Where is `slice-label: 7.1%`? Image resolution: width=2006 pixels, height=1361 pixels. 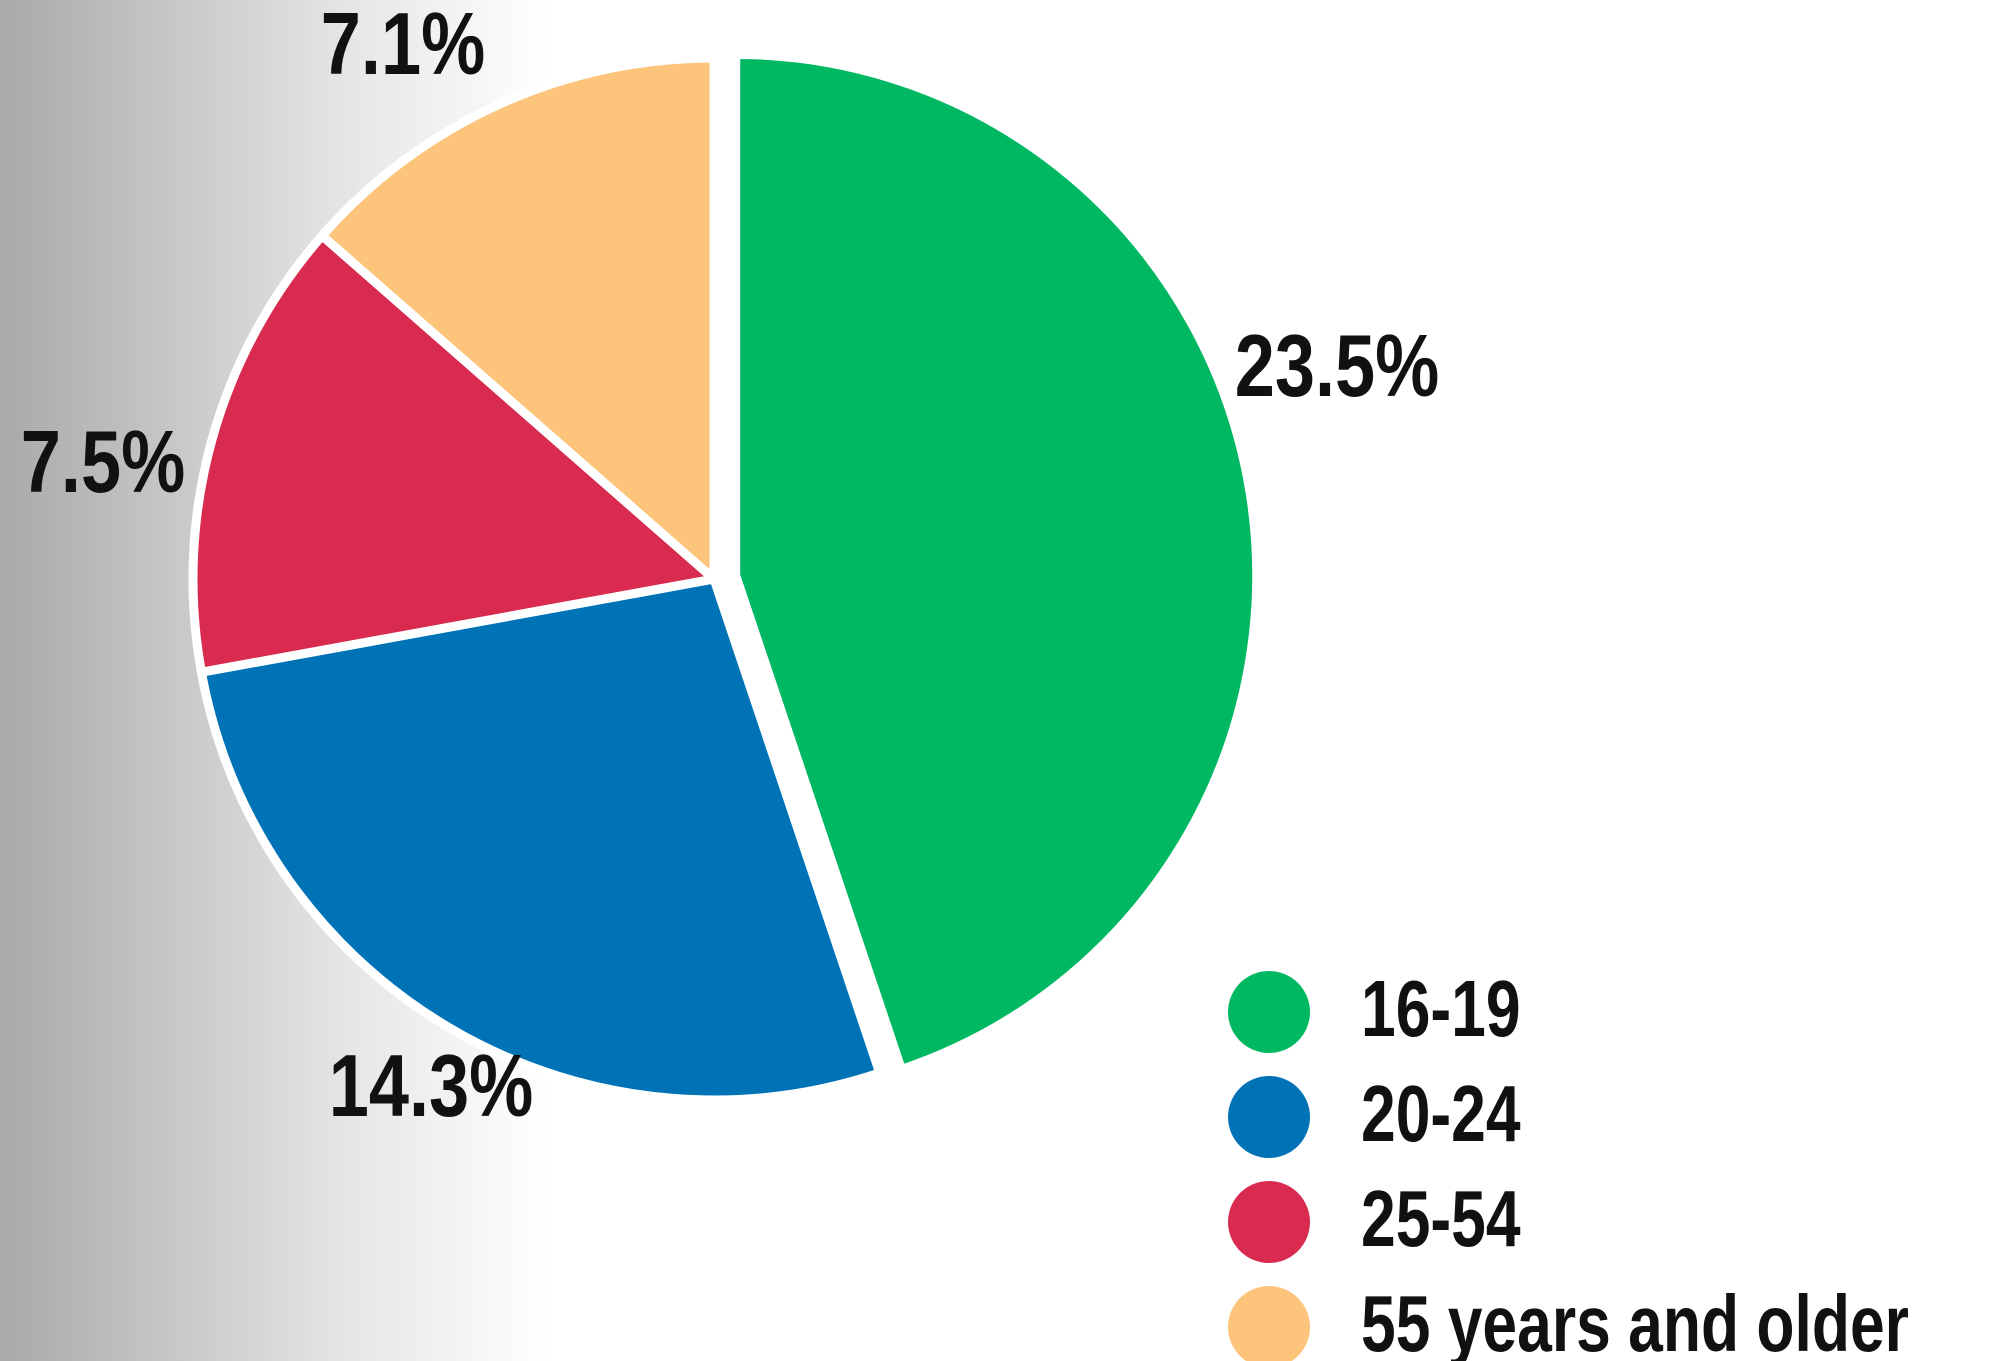 slice-label: 7.1% is located at coordinates (403, 47).